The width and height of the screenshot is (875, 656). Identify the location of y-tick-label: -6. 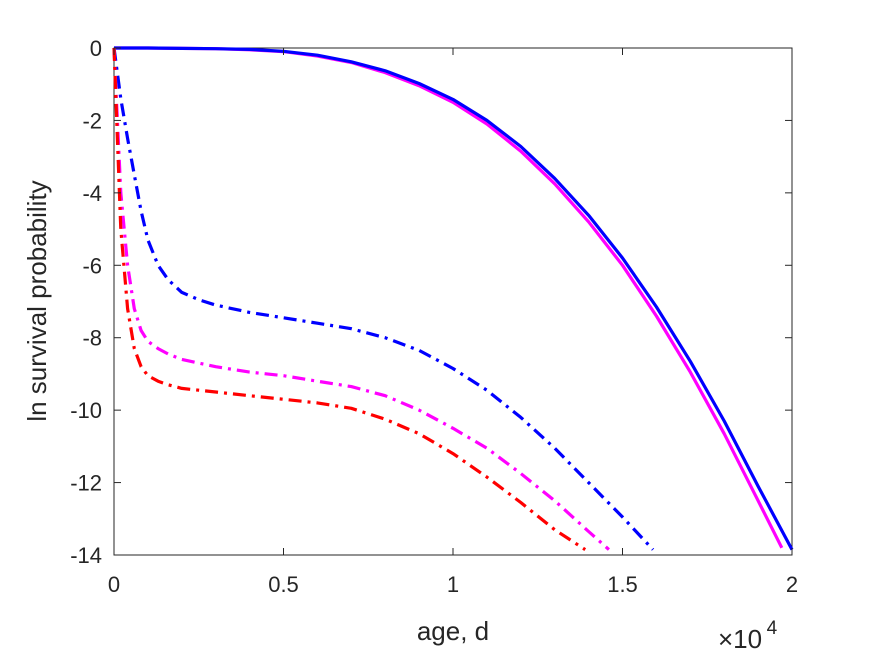
(92, 265).